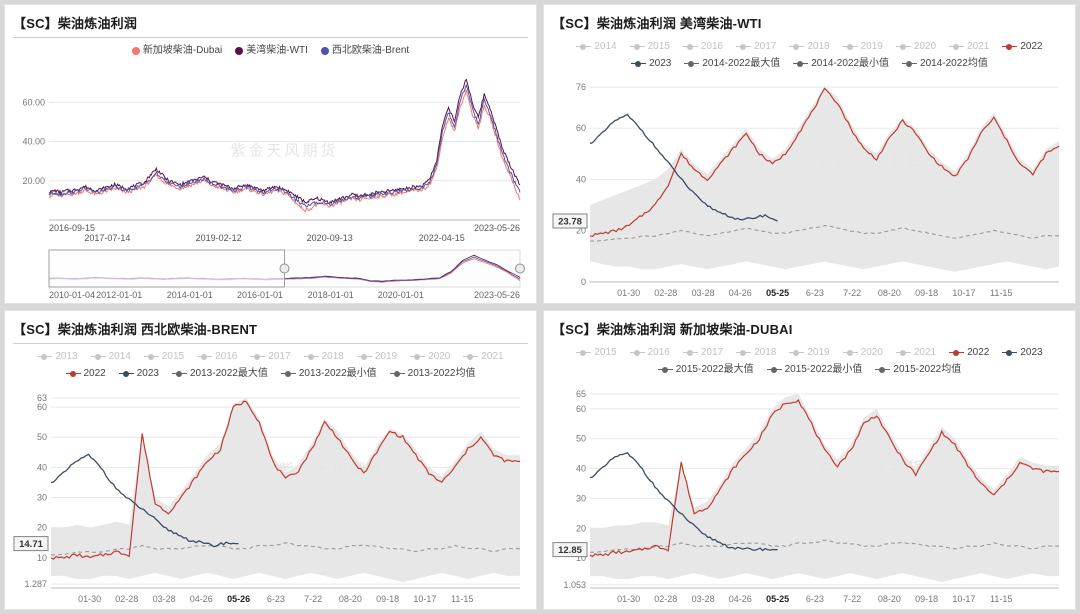  Describe the element at coordinates (270, 24) in the screenshot. I see `title-row: 【SC】柴油炼油利润` at that location.